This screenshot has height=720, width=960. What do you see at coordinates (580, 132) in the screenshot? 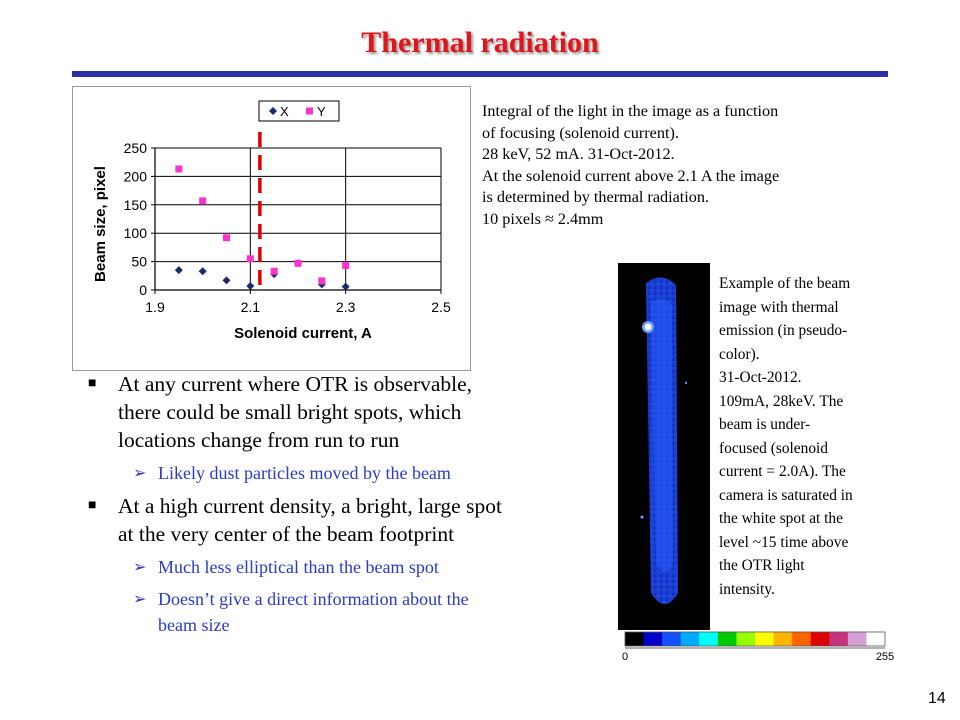
I see `chart-caption-line: of focusing (solenoid current).` at bounding box center [580, 132].